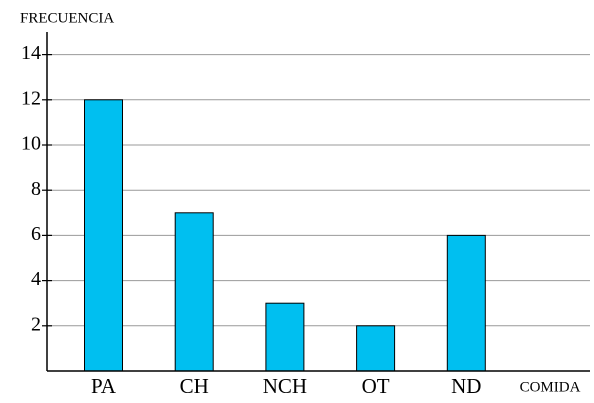  Describe the element at coordinates (36, 324) in the screenshot. I see `y-tick-label: 2` at that location.